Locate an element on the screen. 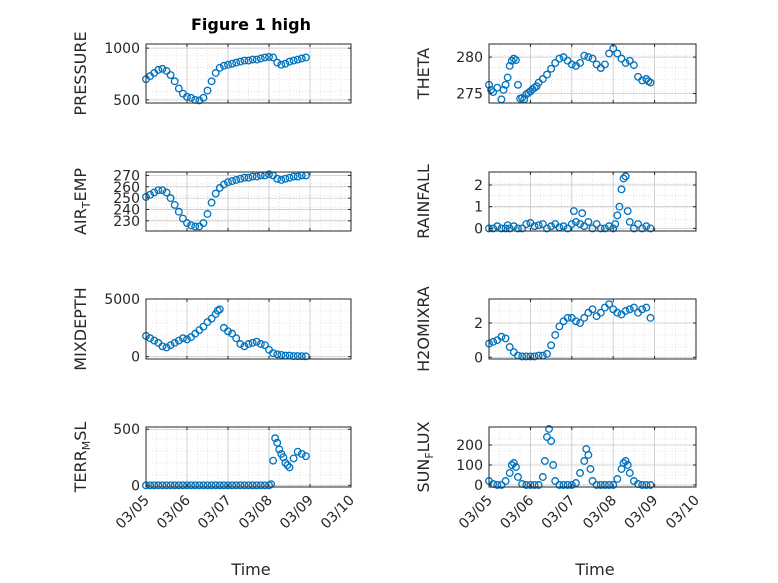 The image size is (778, 583). x-tick-label: 03/05 is located at coordinates (133, 513).